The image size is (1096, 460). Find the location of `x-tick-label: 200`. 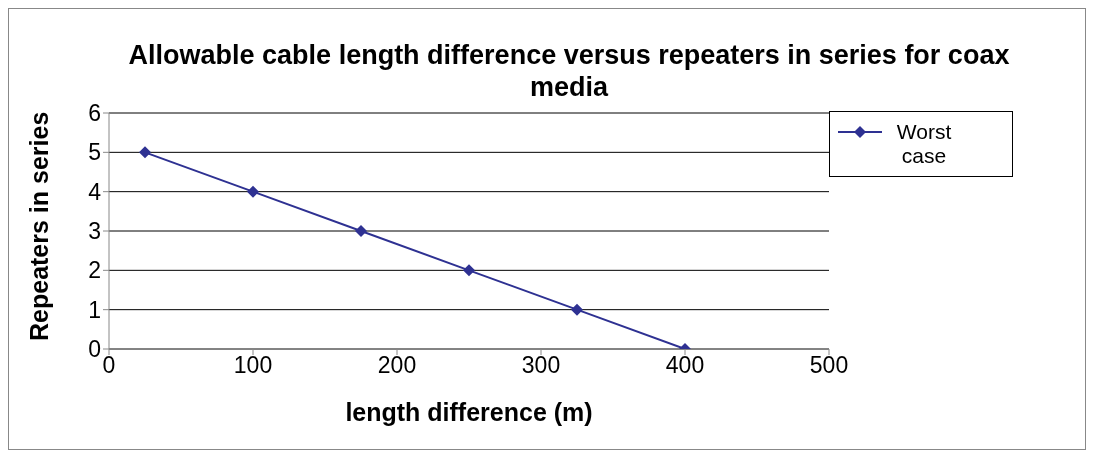

x-tick-label: 200 is located at coordinates (397, 365).